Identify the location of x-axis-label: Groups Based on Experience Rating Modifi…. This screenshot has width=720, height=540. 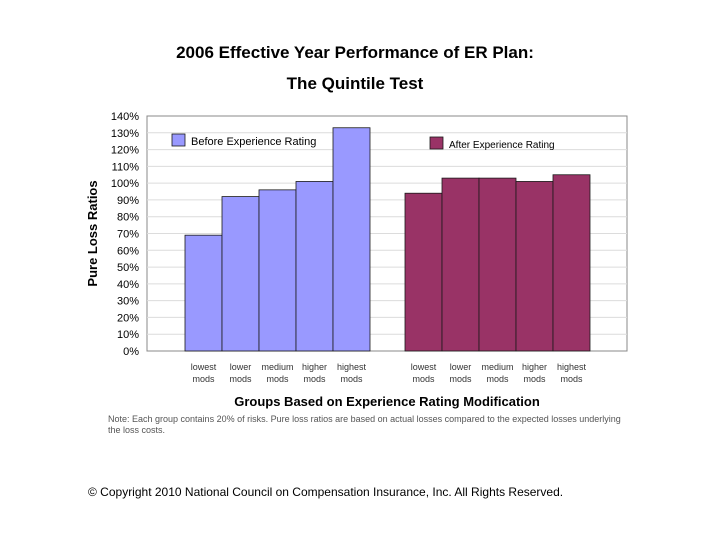
(387, 401).